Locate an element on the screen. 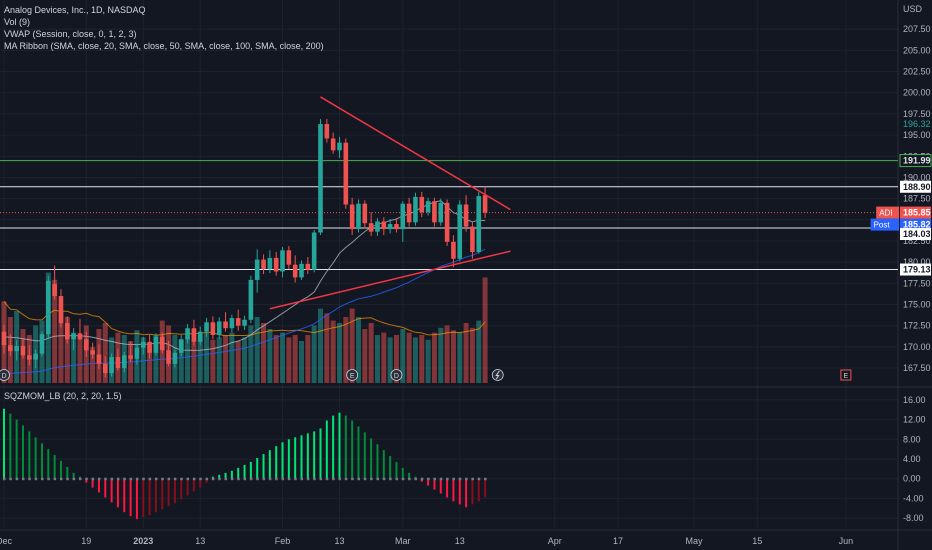 This screenshot has height=550, width=932. volume-indicator-label: Vol (9) is located at coordinates (17, 22).